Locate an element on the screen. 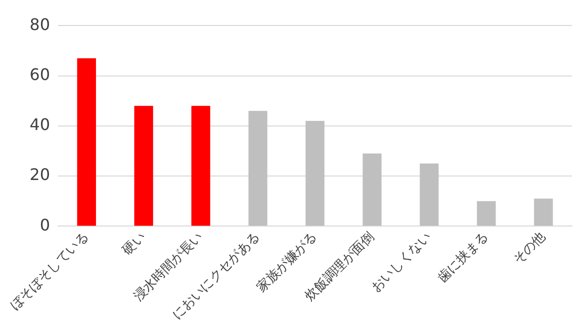 This screenshot has height=334, width=586. x-tick-label: 歯に挟まる is located at coordinates (463, 257).